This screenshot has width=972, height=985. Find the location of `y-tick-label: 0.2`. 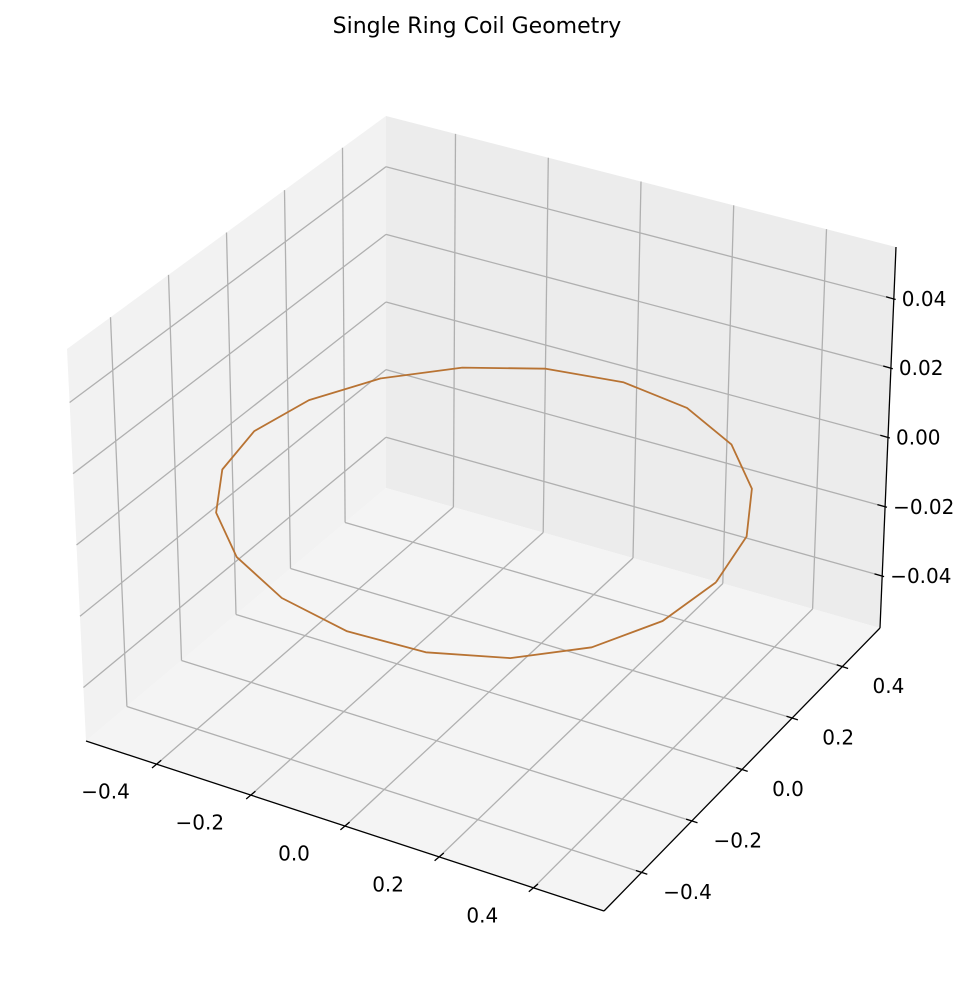

y-tick-label: 0.2 is located at coordinates (838, 738).